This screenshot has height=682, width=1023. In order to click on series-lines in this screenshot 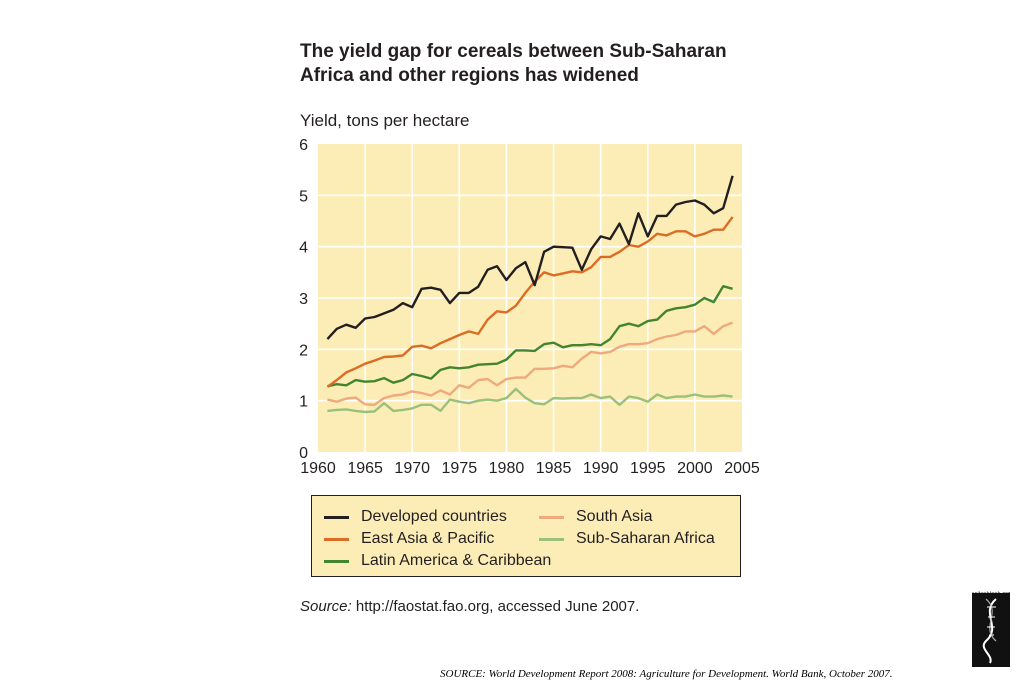, I will do `click(530, 294)`.